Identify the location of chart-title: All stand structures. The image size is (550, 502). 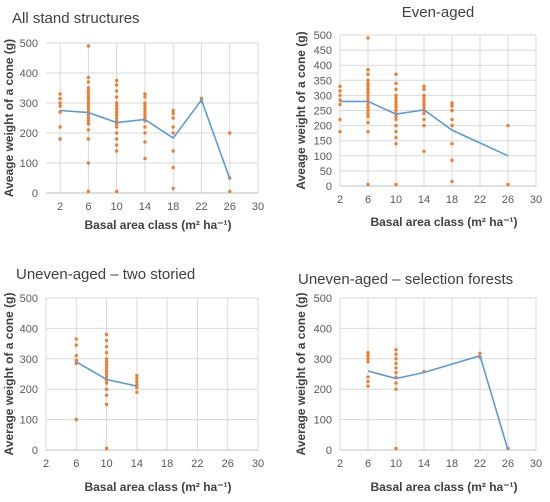
(76, 18).